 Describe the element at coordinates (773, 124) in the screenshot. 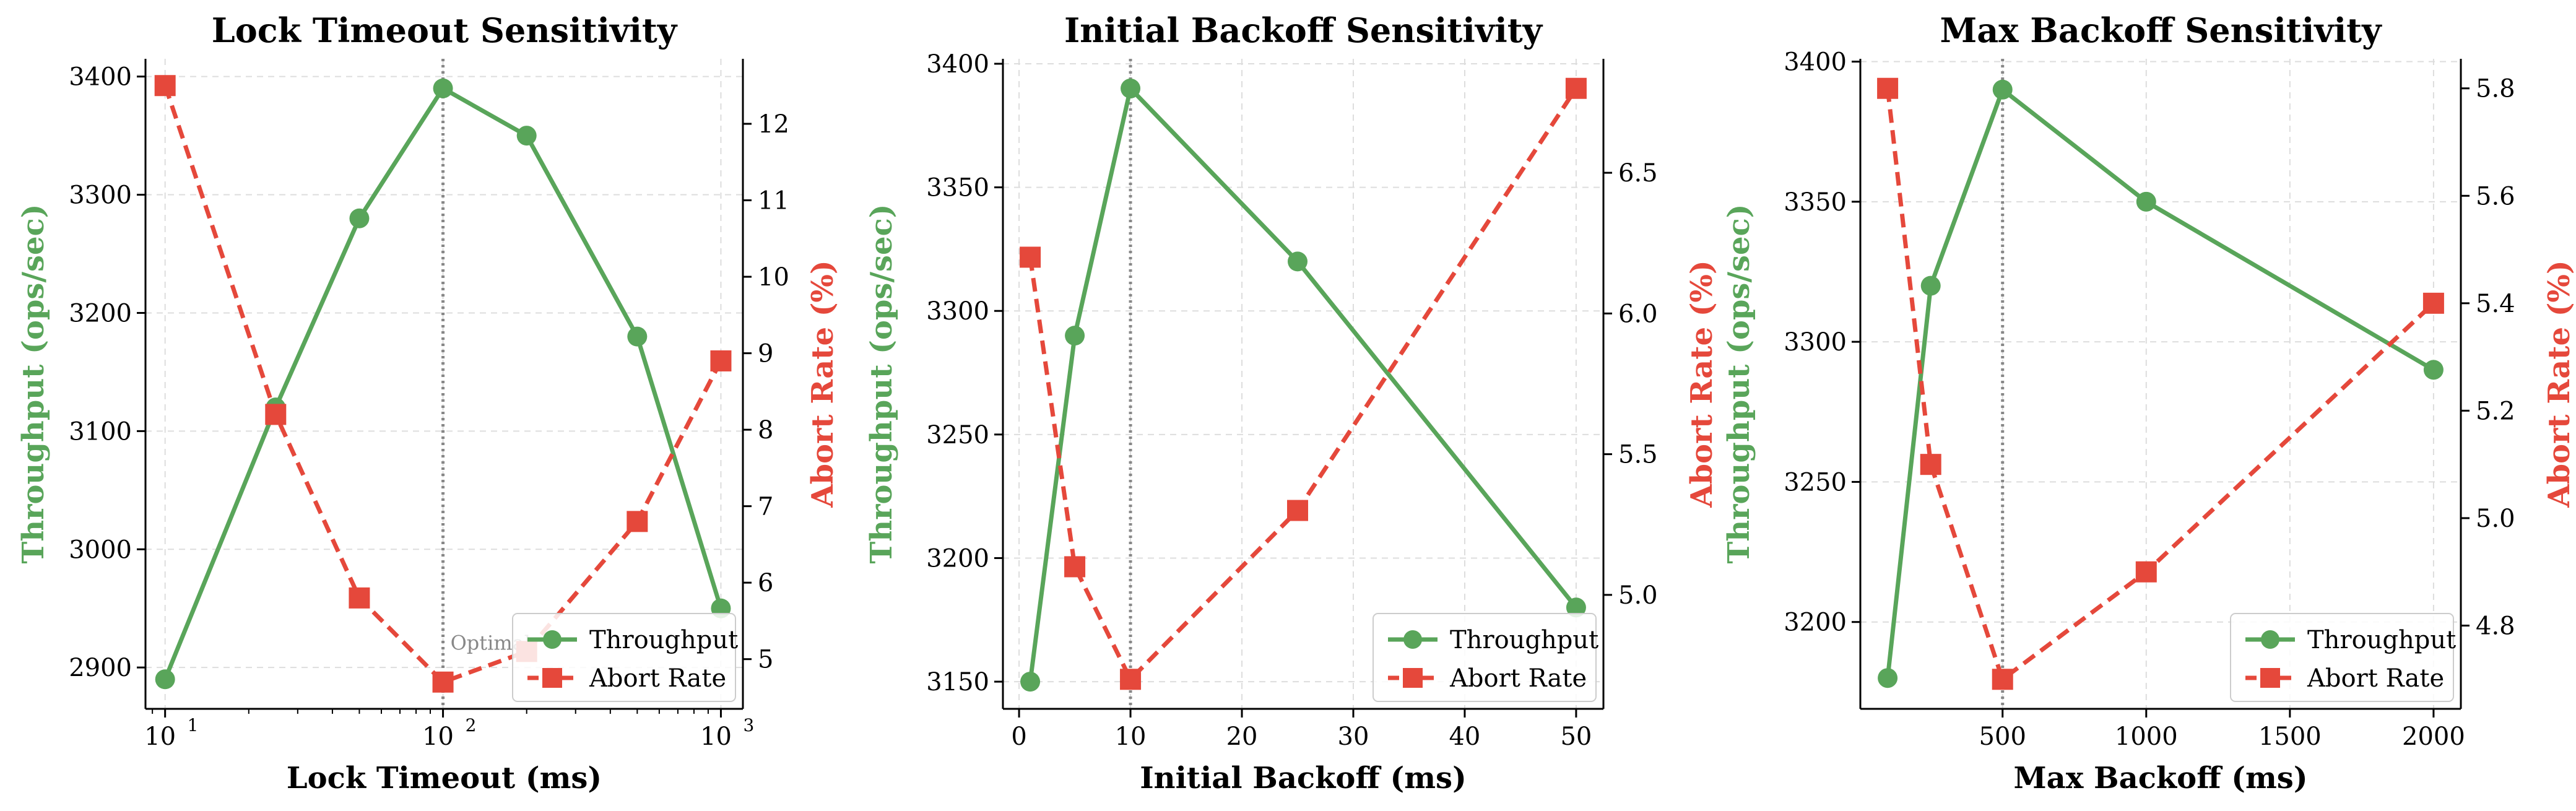

I see `y-right-tick-label: 12` at that location.